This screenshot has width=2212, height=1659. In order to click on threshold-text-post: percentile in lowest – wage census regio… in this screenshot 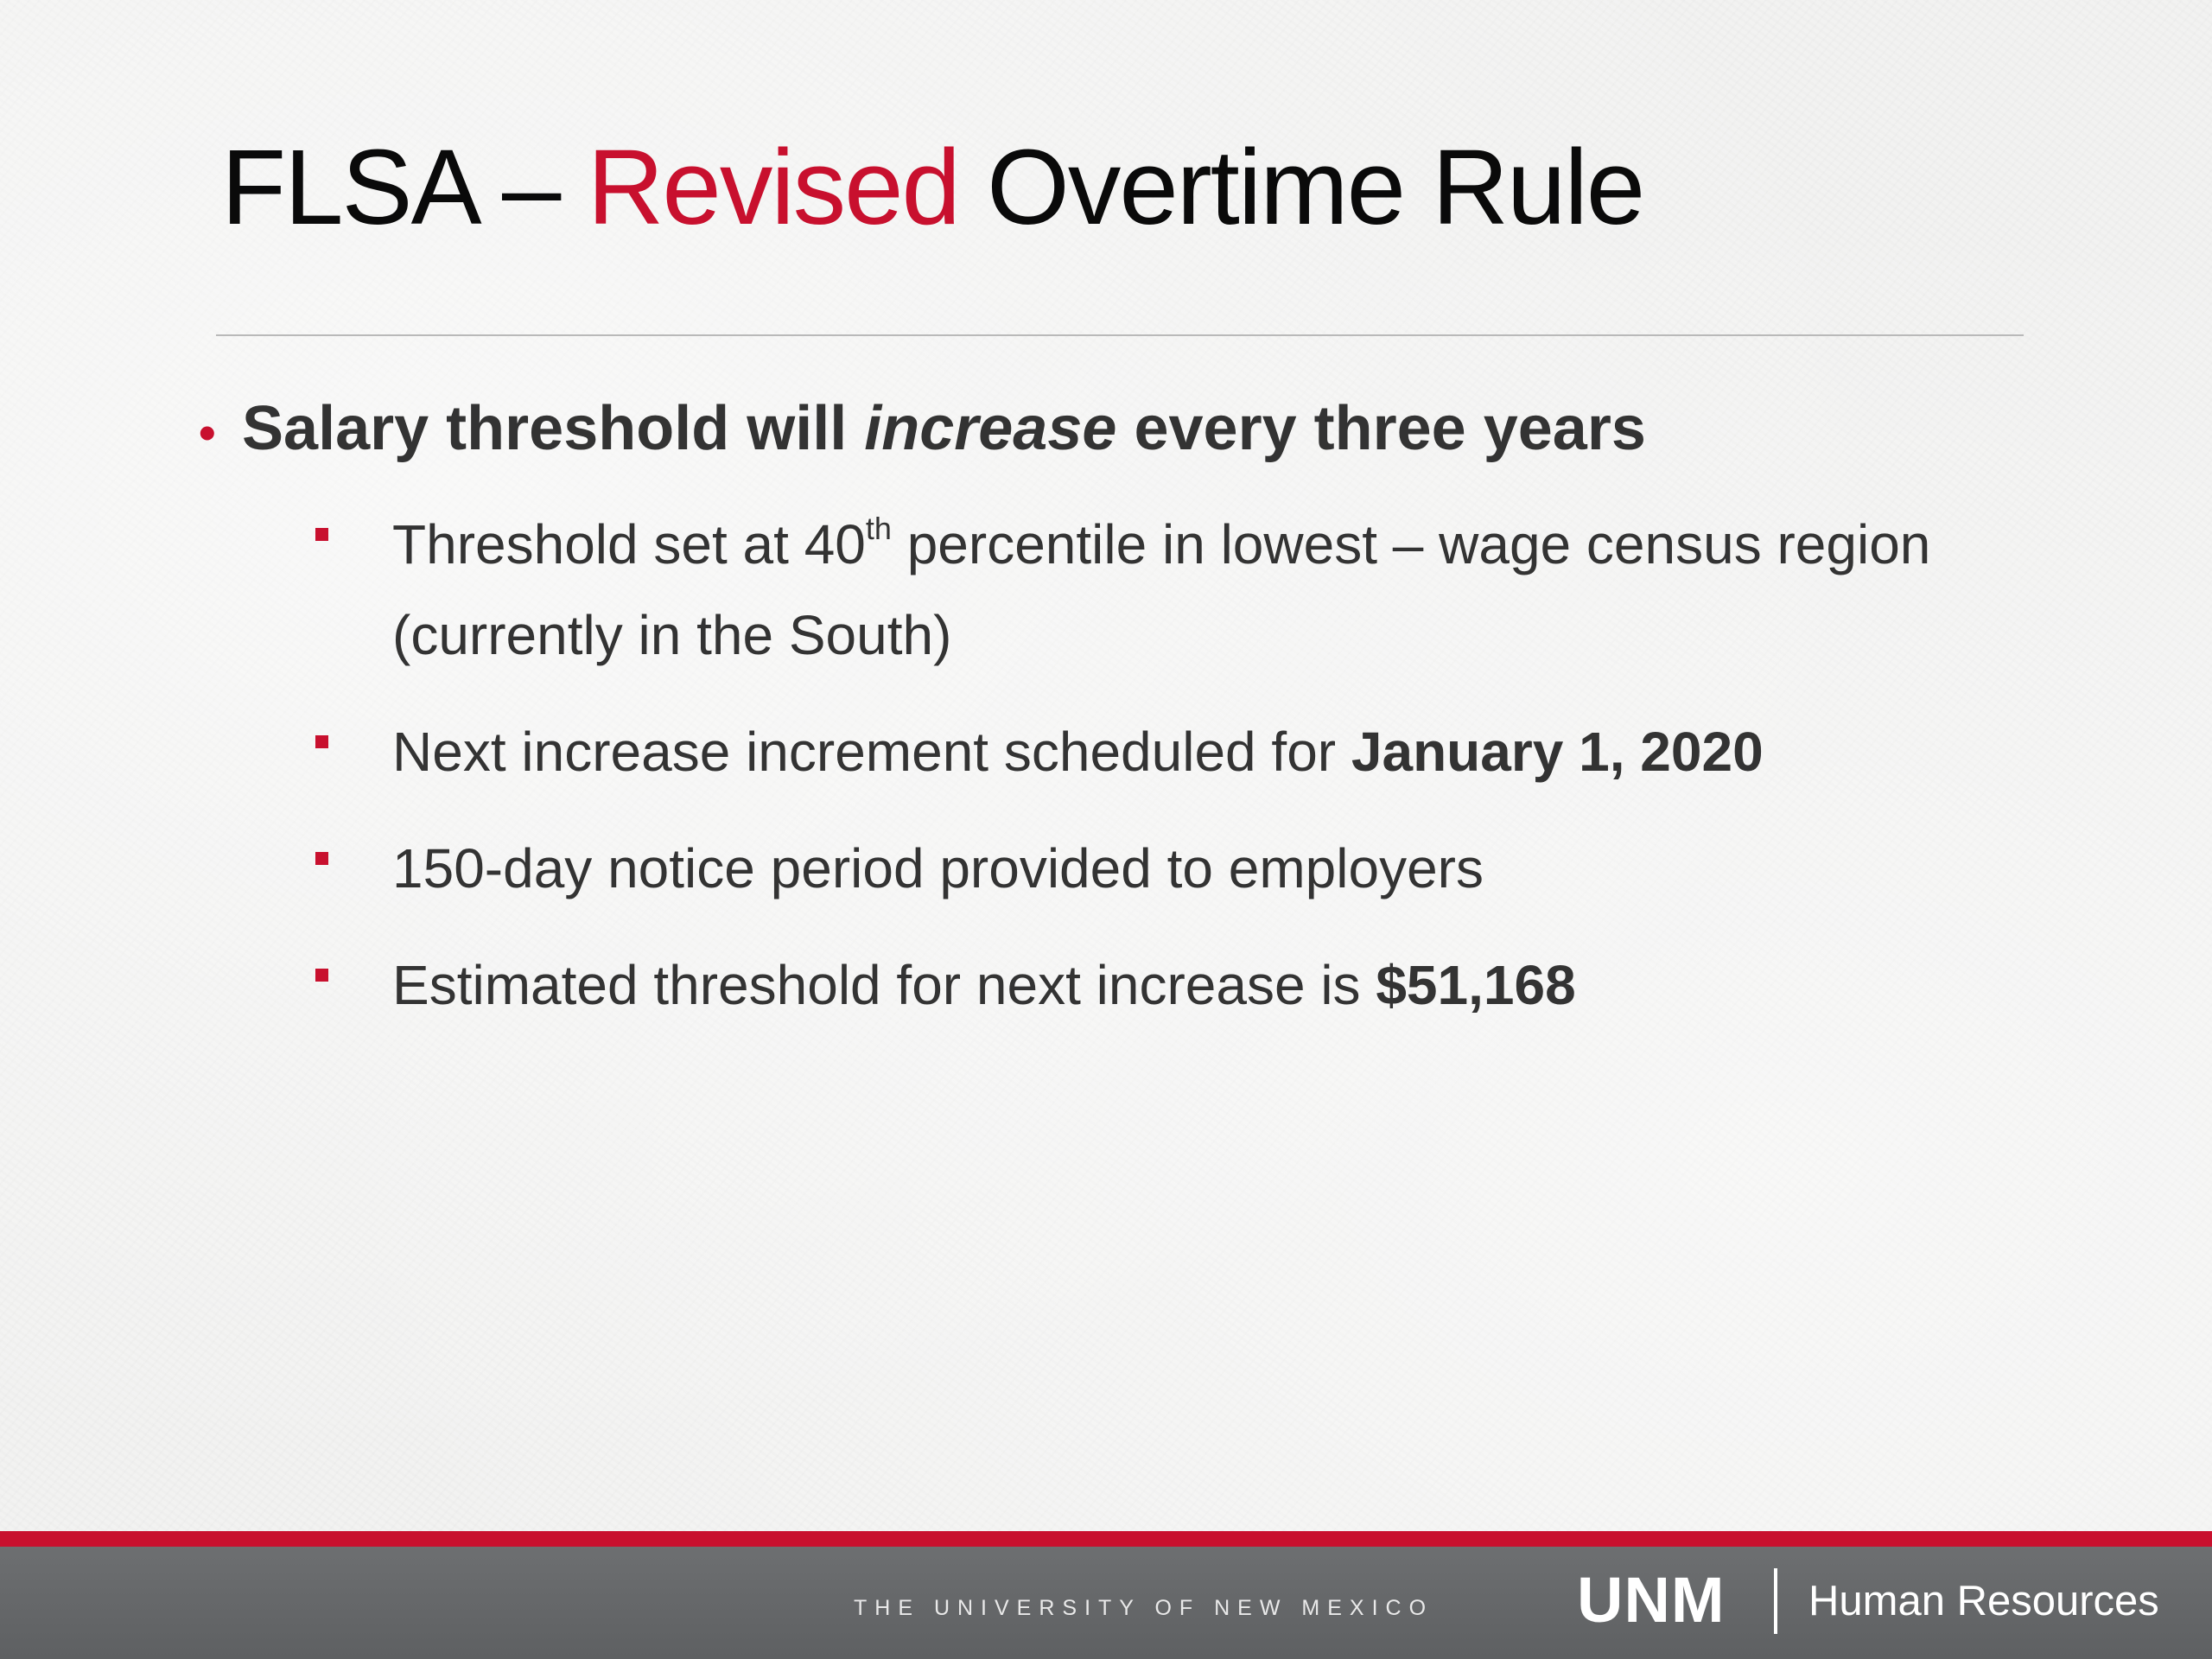, I will do `click(1161, 589)`.